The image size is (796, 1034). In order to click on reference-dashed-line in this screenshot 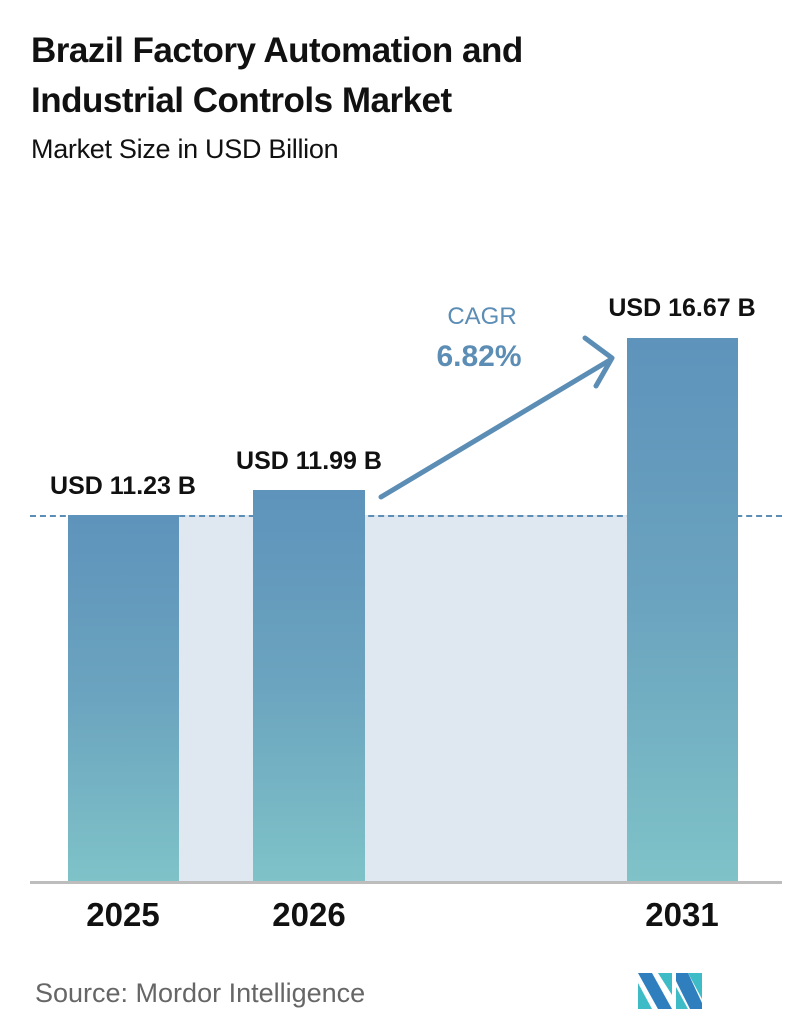, I will do `click(406, 516)`.